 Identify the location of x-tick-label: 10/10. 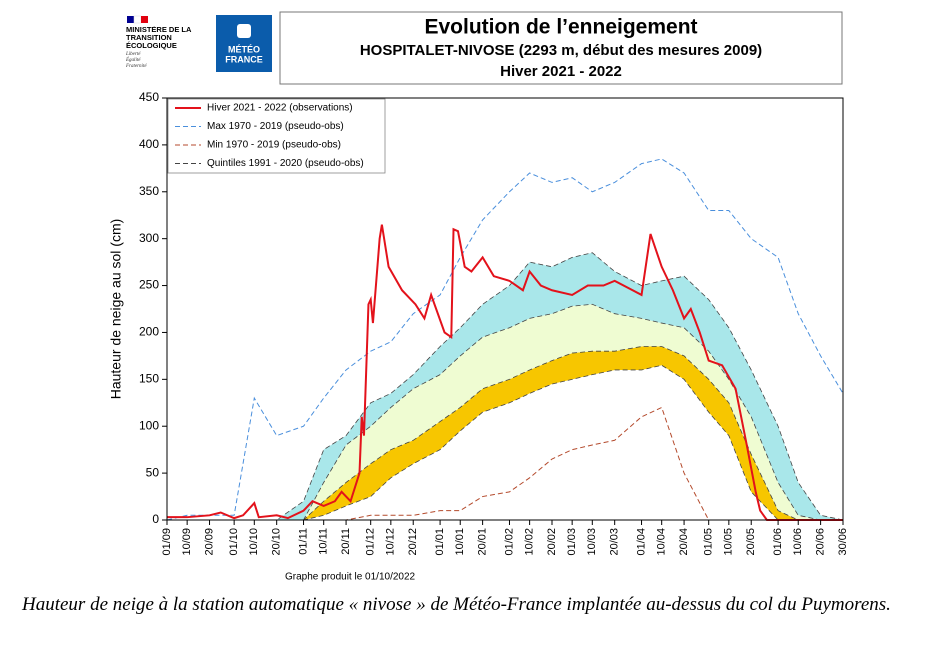
(254, 542).